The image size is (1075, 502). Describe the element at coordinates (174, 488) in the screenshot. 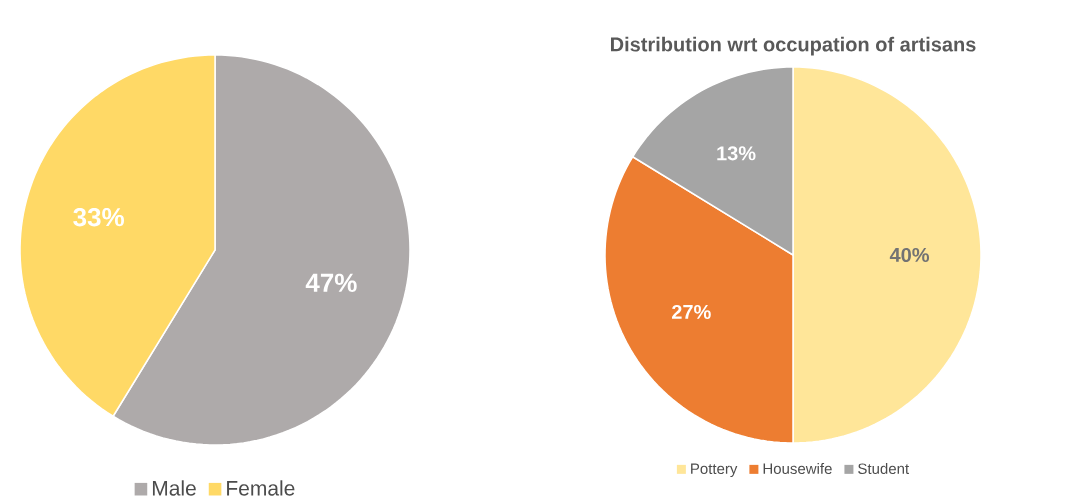

I see `legend-label: Male` at that location.